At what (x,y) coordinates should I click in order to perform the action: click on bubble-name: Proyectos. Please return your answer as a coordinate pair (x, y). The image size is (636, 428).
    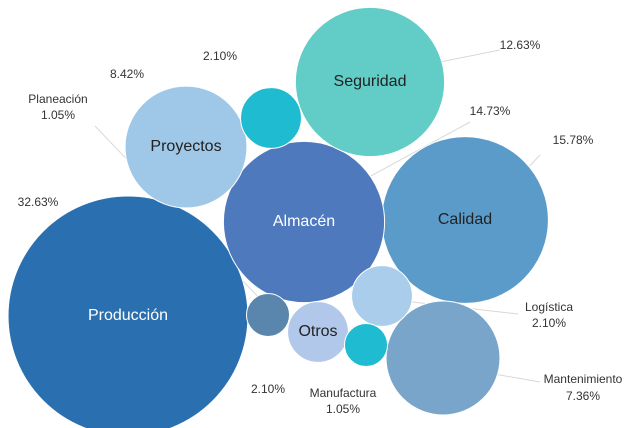
    Looking at the image, I should click on (185, 146).